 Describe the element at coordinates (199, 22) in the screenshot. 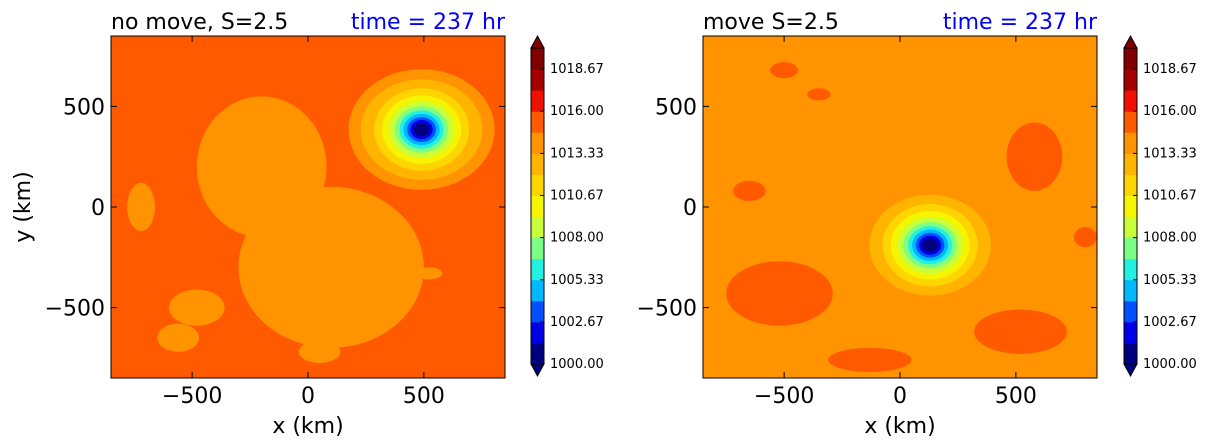

I see `panel-title: no move, S=2.5` at that location.